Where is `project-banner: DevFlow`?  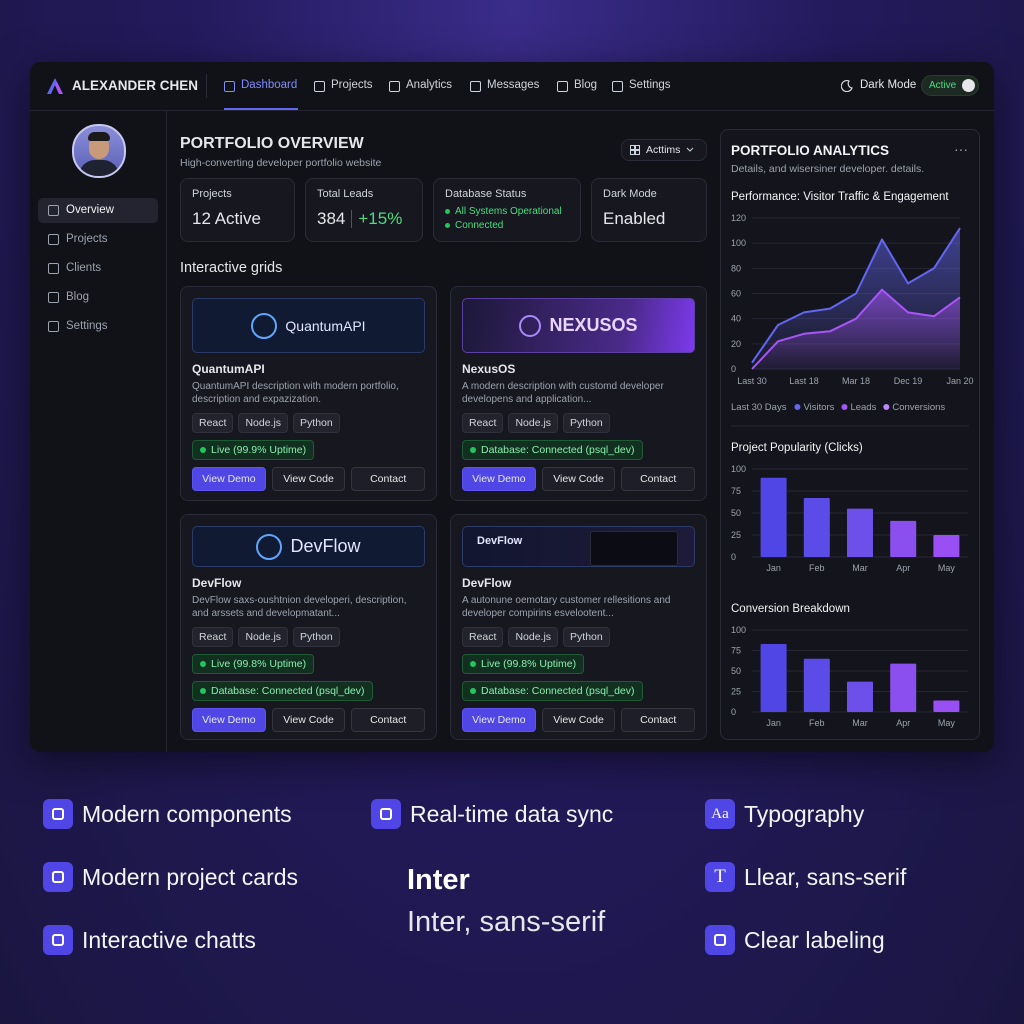
project-banner: DevFlow is located at coordinates (308, 546).